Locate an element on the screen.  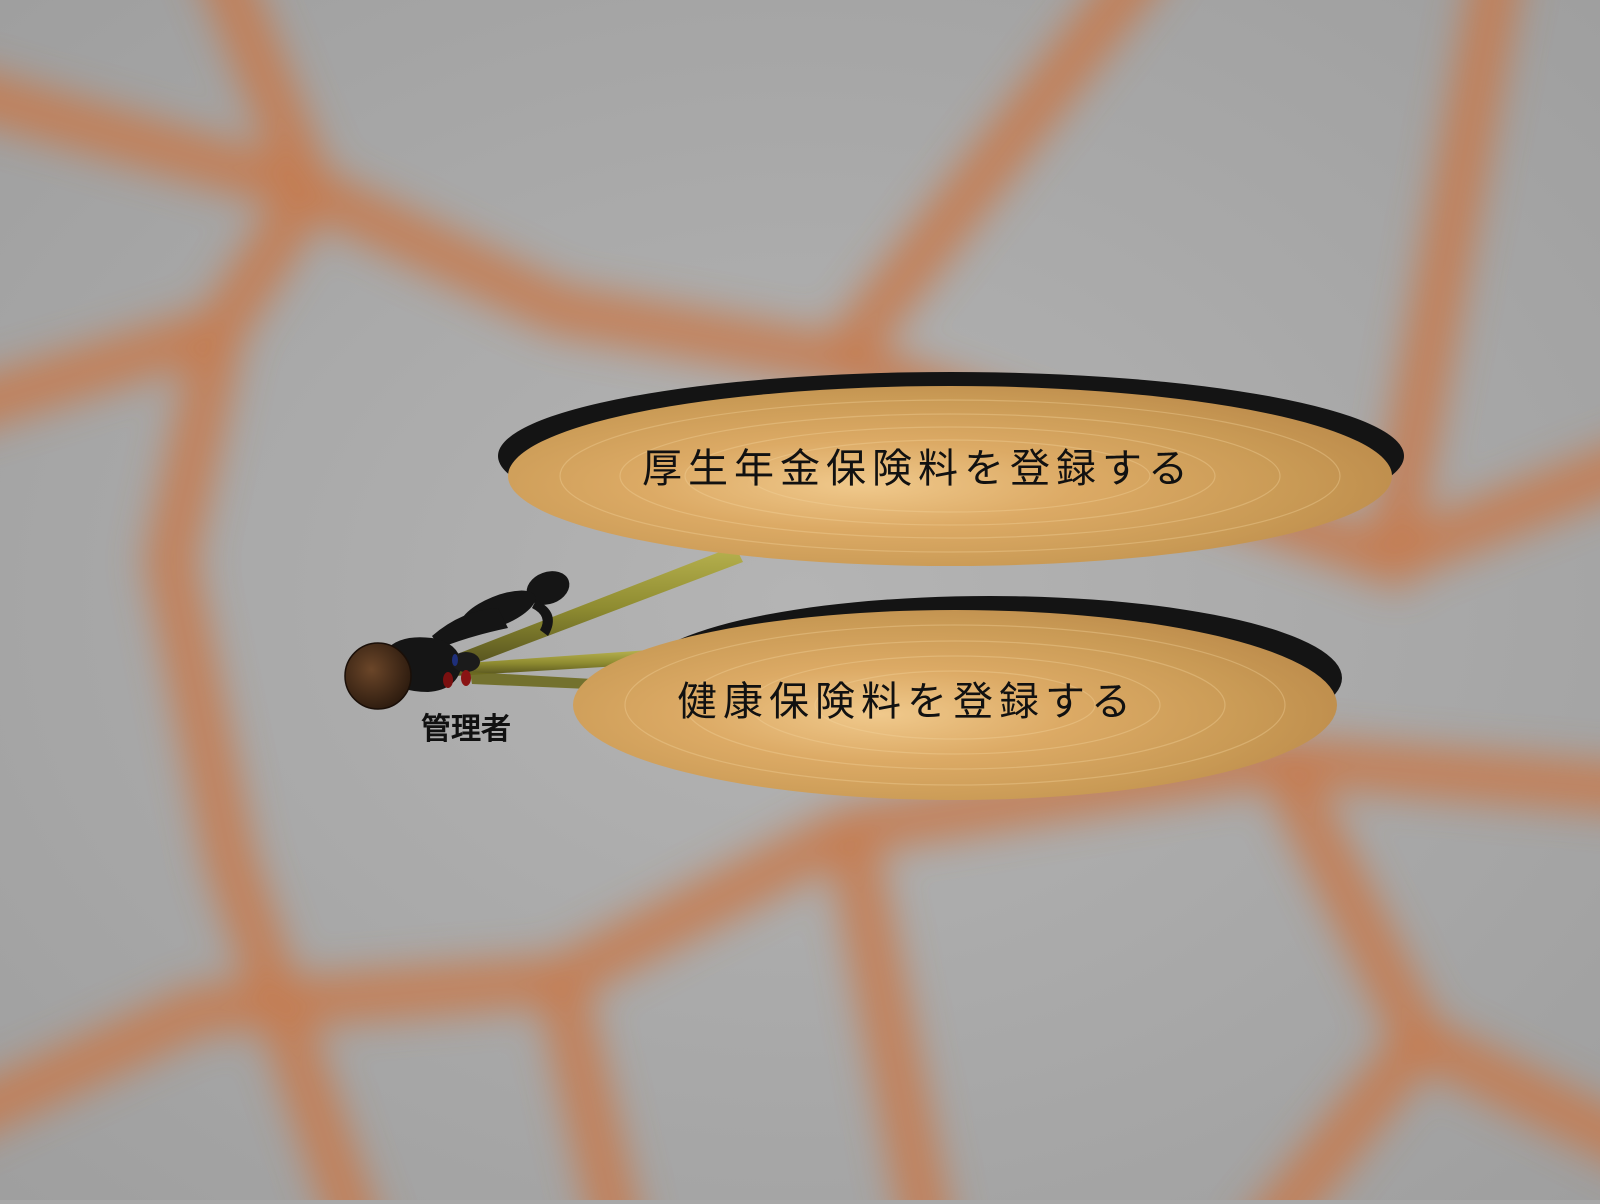
actor-hand-right is located at coordinates (466, 678).